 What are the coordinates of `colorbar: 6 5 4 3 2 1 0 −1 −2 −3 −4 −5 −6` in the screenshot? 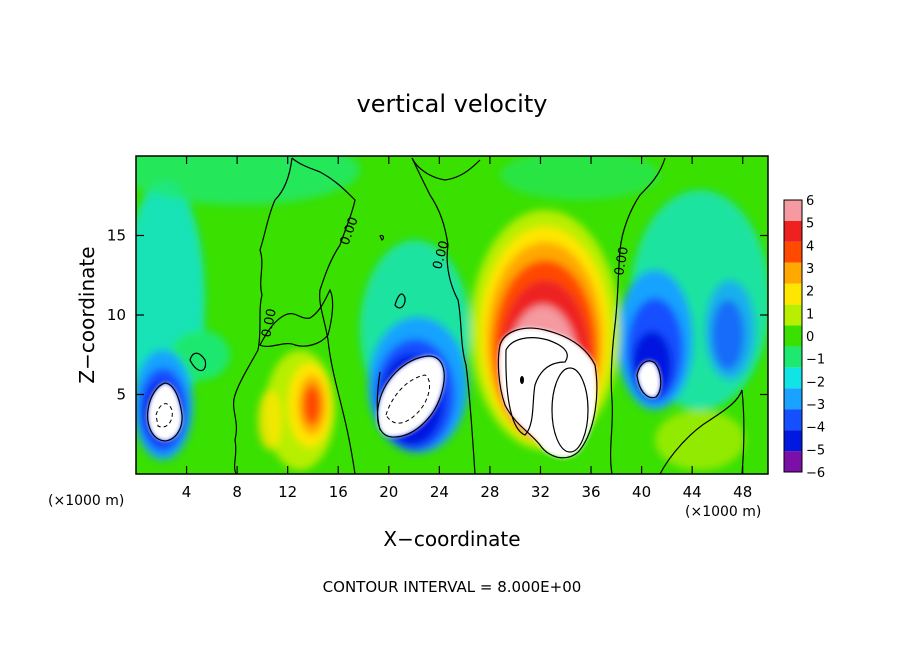 It's located at (804, 337).